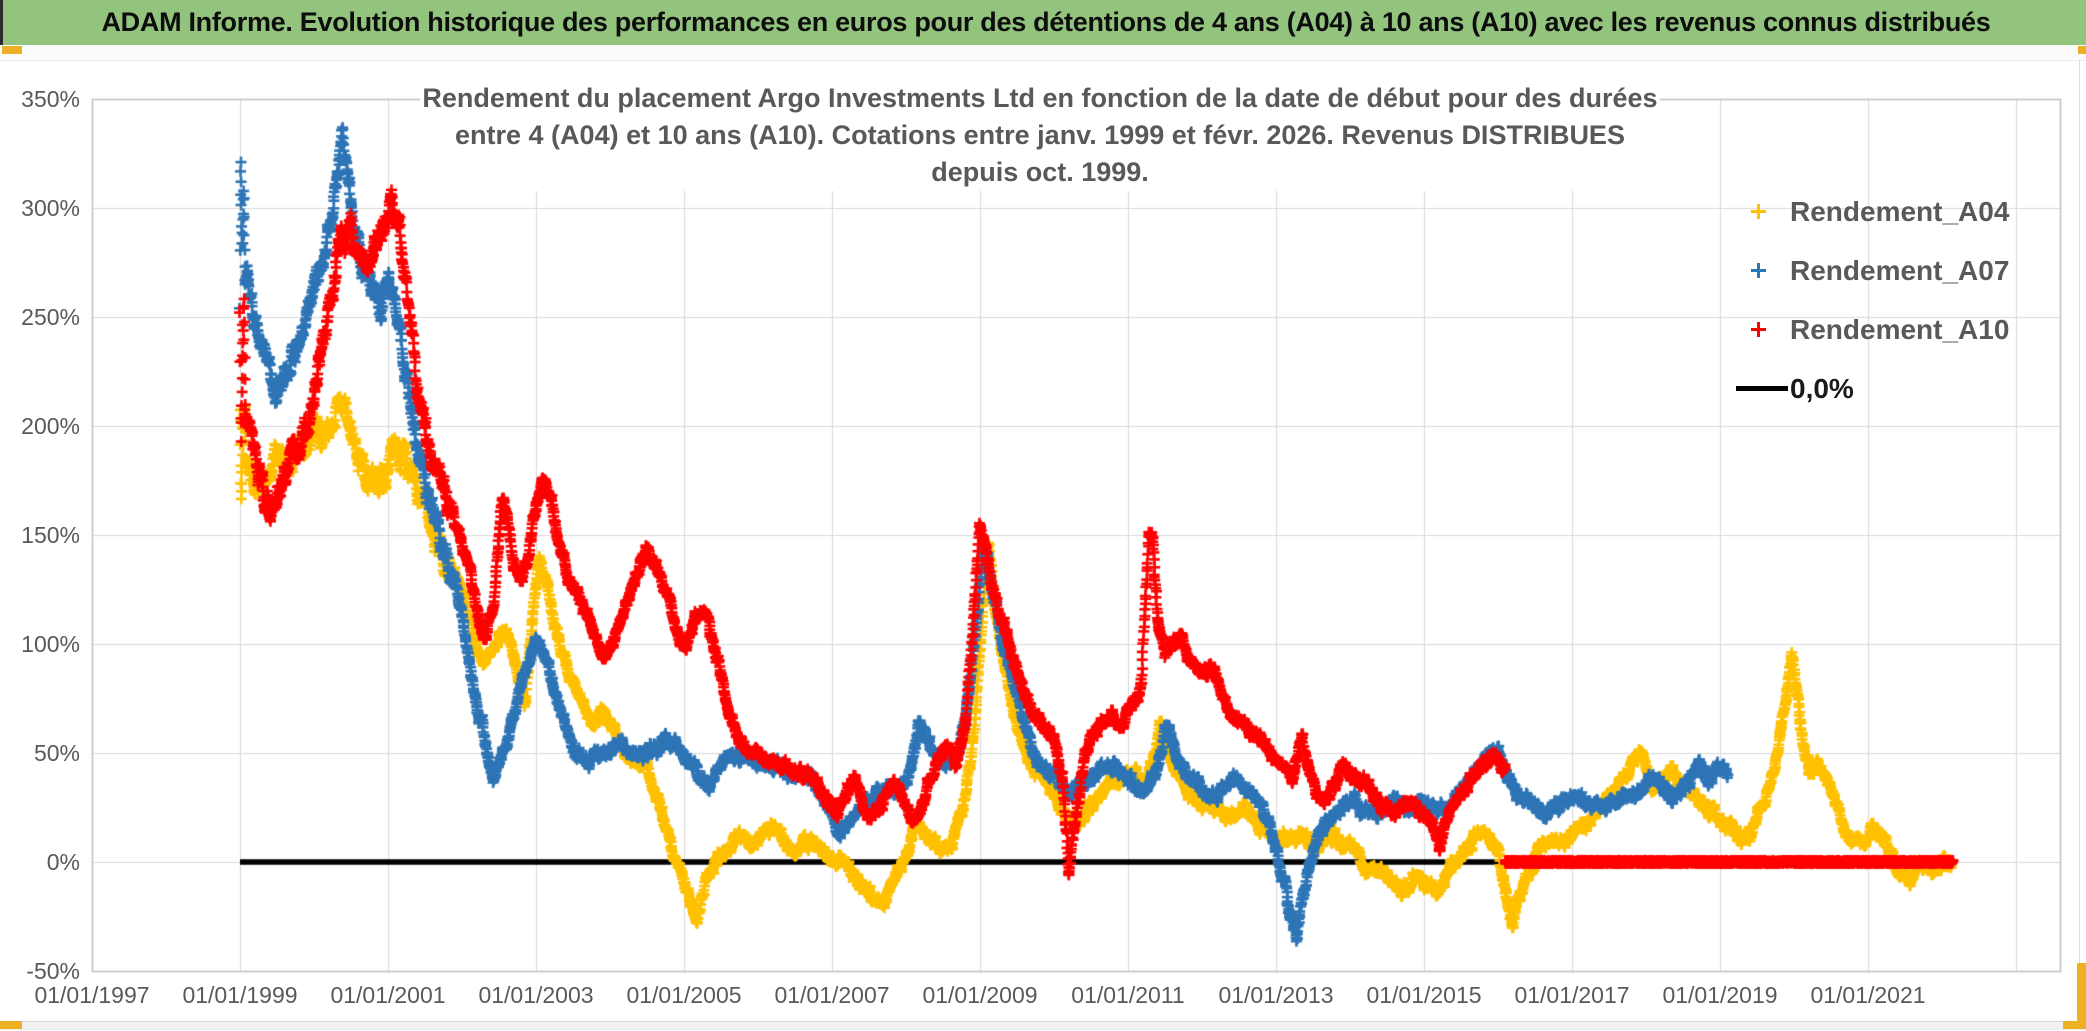 The width and height of the screenshot is (2086, 1031). What do you see at coordinates (2079, 511) in the screenshot?
I see `right-frame-line` at bounding box center [2079, 511].